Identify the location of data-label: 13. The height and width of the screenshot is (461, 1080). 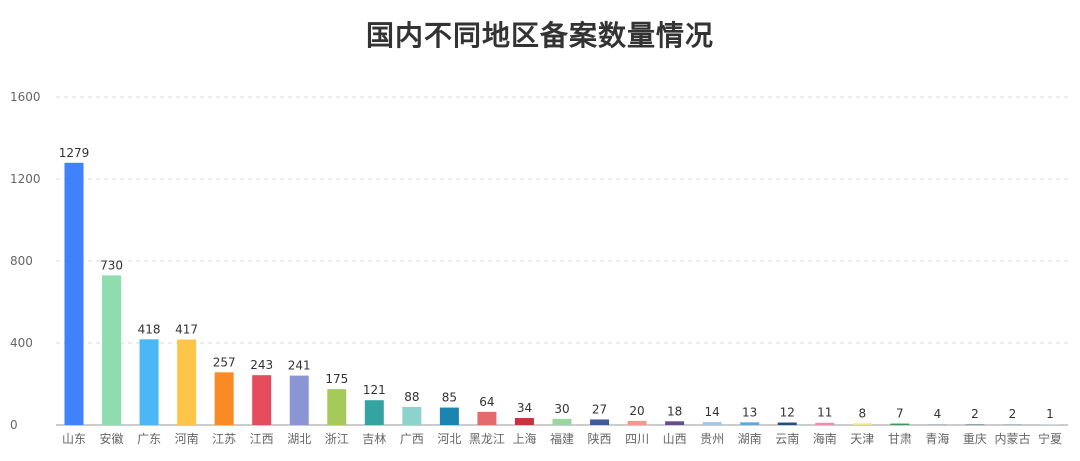
(749, 412).